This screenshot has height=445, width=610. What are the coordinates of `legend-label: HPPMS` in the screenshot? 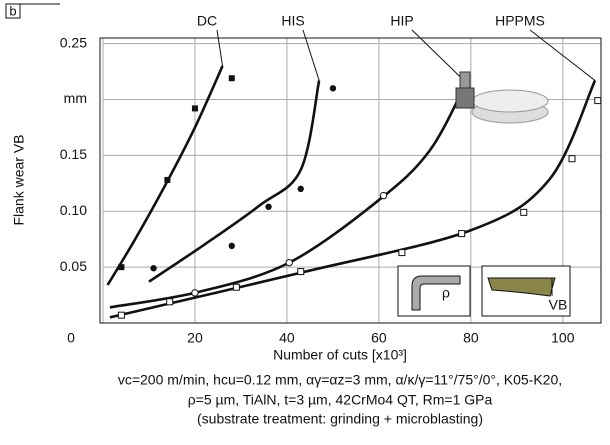 It's located at (520, 21).